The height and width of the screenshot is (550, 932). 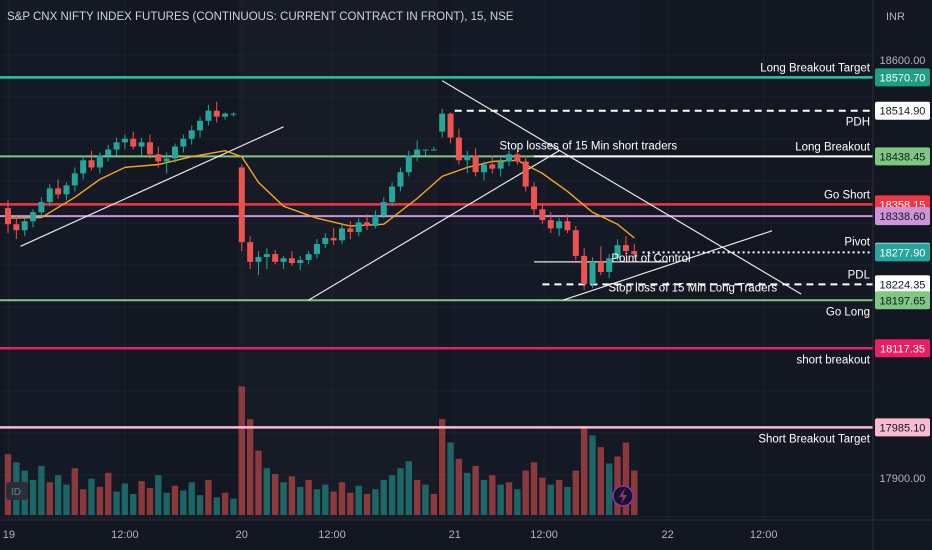 I want to click on time-tick: 21, so click(x=455, y=535).